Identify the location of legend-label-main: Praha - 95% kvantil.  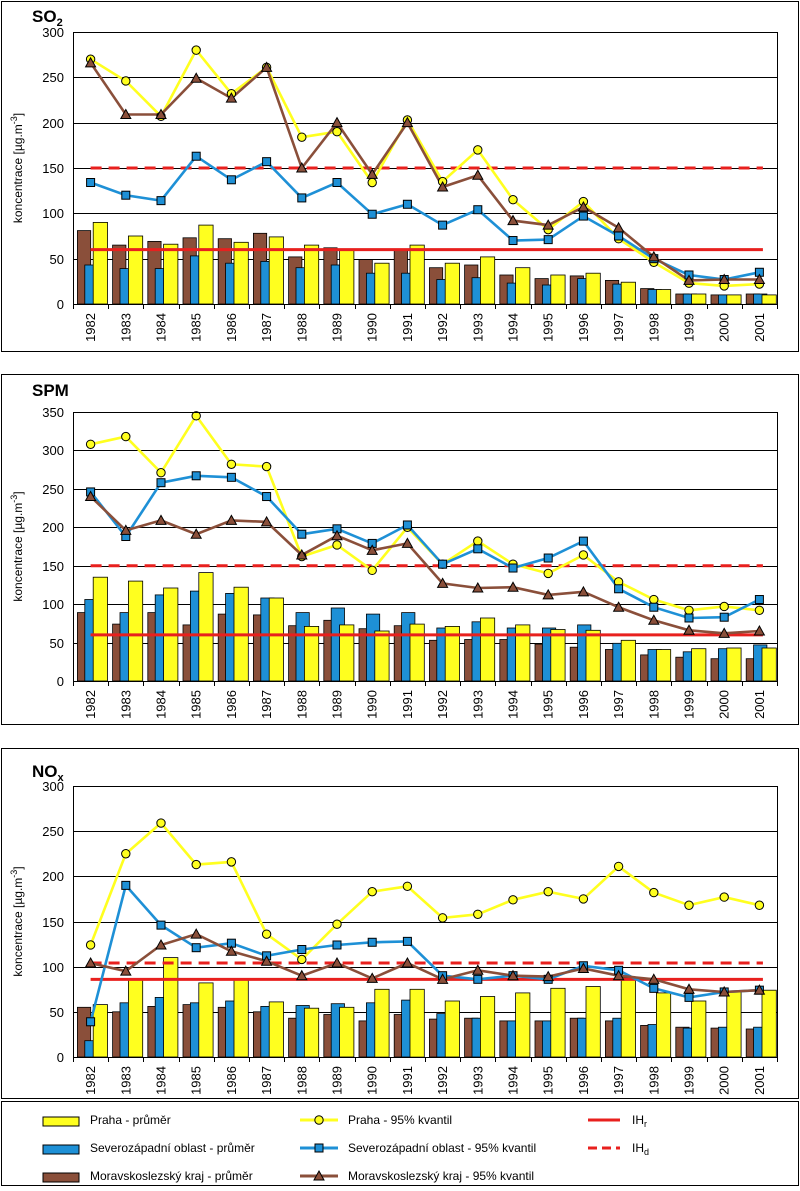
(400, 1120).